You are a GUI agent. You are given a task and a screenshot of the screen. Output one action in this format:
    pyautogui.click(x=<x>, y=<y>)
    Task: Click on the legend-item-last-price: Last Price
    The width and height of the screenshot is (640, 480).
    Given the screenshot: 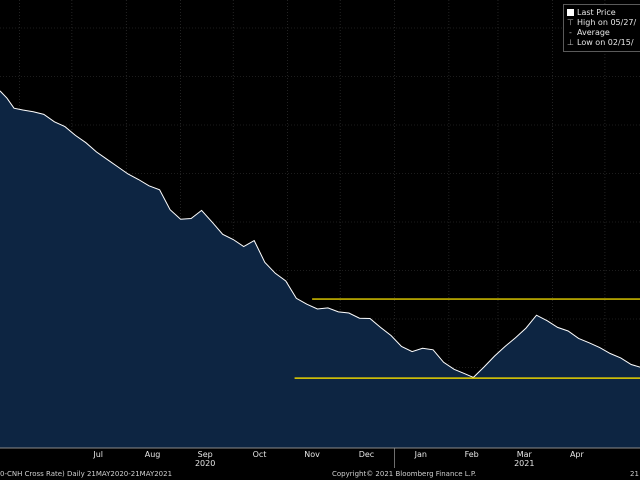 What is the action you would take?
    pyautogui.click(x=591, y=12)
    